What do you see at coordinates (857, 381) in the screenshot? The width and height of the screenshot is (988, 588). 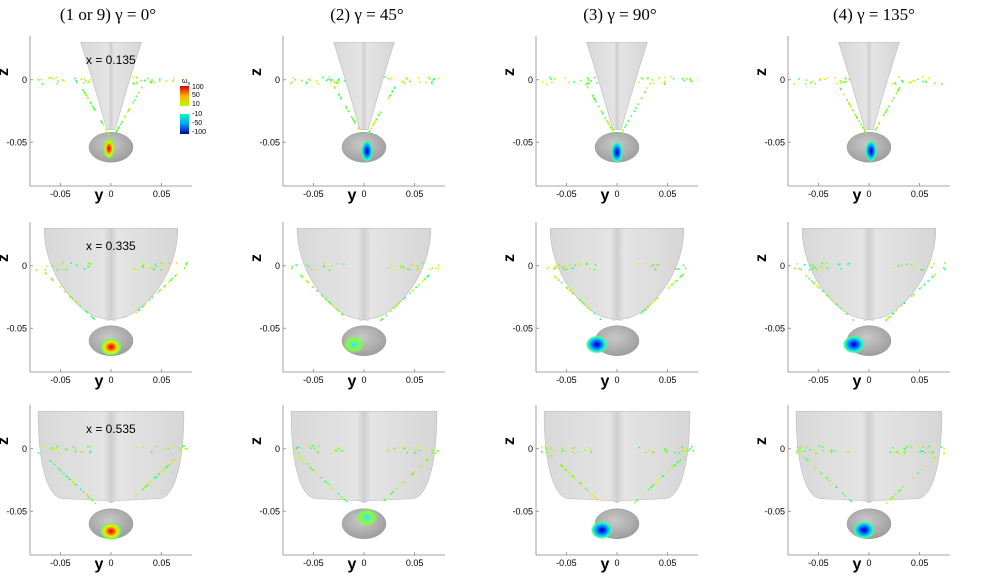 I see `x-axis-label: y` at bounding box center [857, 381].